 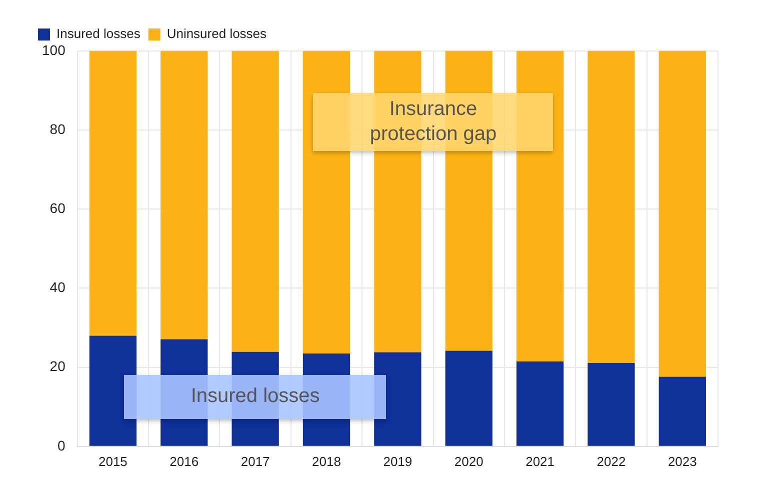 What do you see at coordinates (217, 34) in the screenshot?
I see `legend-label: Uninsured losses` at bounding box center [217, 34].